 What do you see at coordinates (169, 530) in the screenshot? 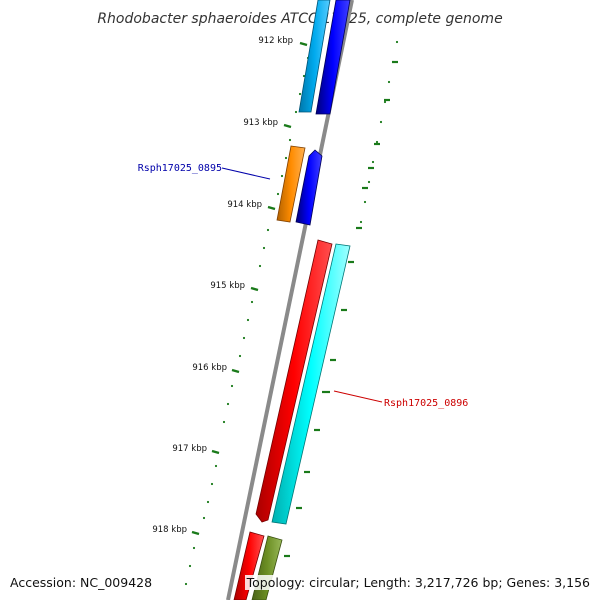
I see `tick-label-918: 918 kbp` at bounding box center [169, 530].